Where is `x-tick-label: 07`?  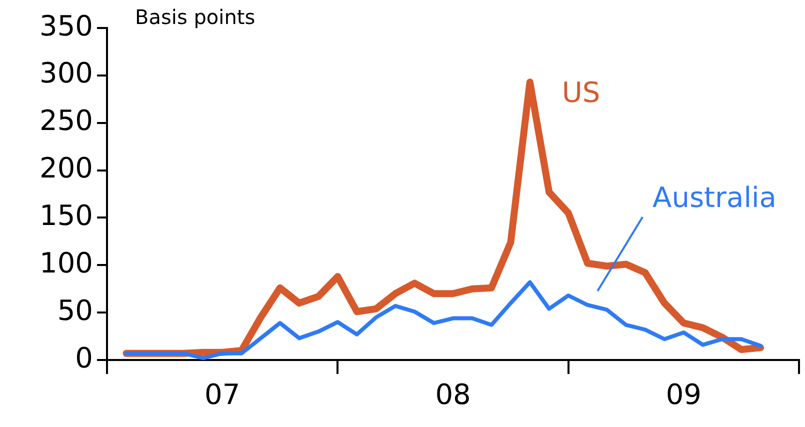
x-tick-label: 07 is located at coordinates (222, 395).